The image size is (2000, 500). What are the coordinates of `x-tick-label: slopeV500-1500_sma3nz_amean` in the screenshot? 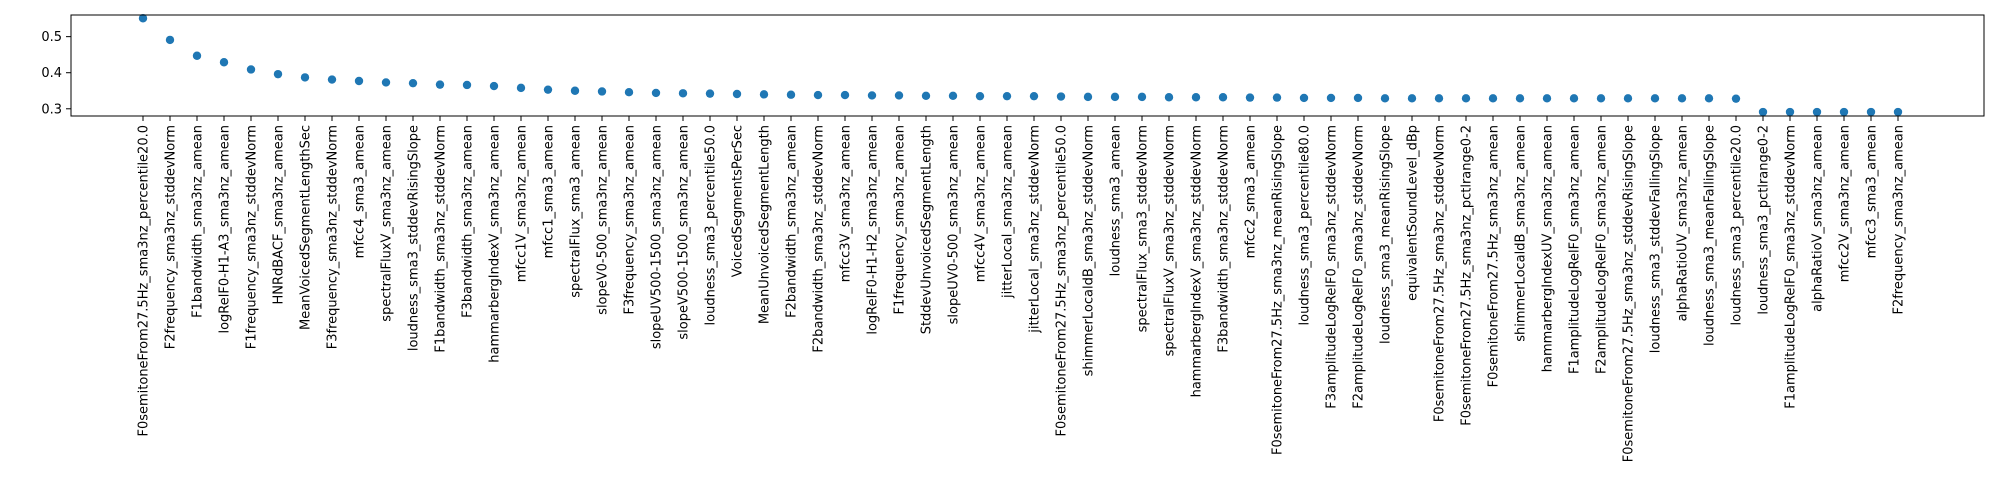 It's located at (684, 232).